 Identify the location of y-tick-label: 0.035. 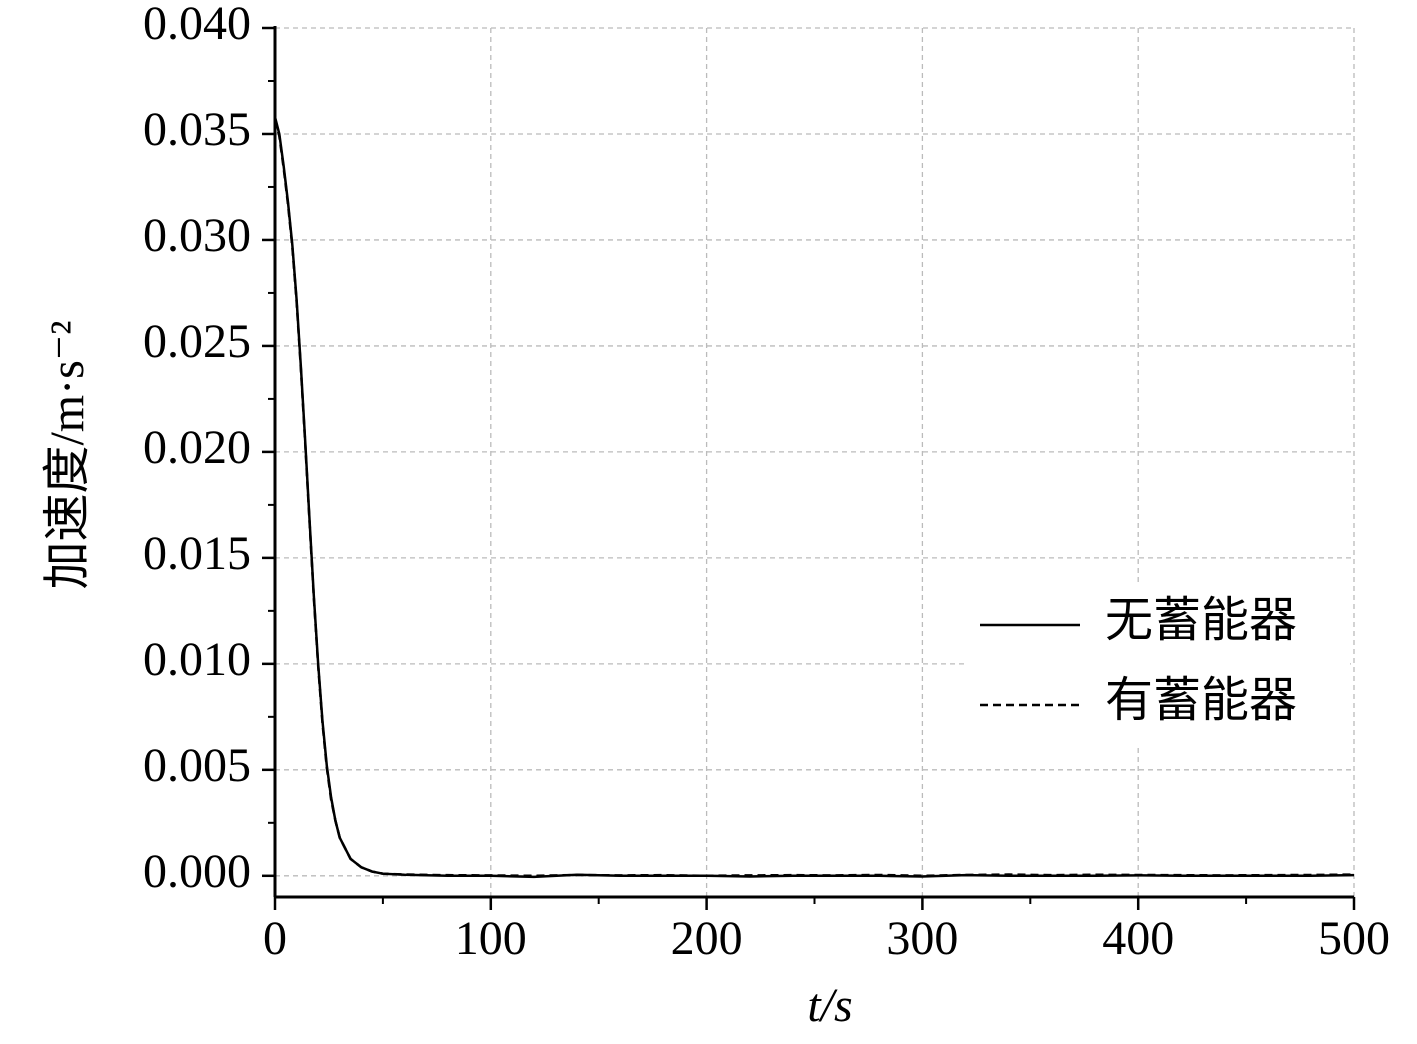
(197, 129).